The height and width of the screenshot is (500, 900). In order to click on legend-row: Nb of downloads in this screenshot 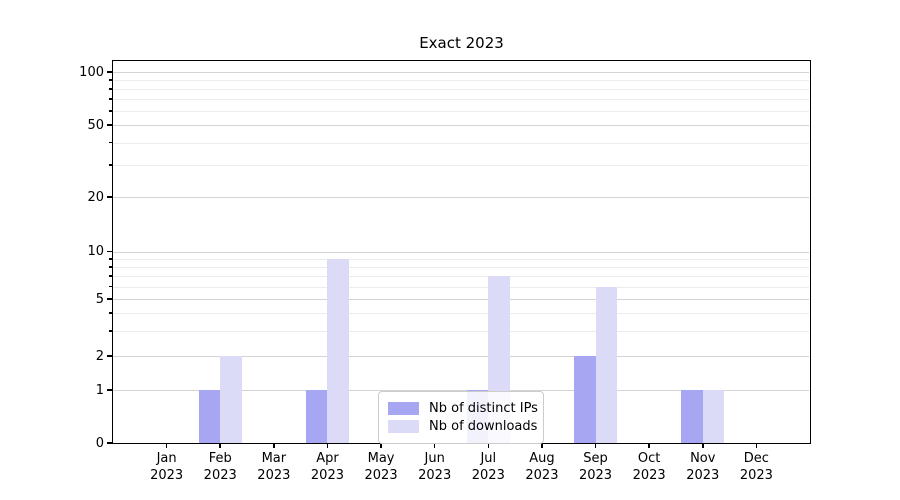, I will do `click(462, 426)`.